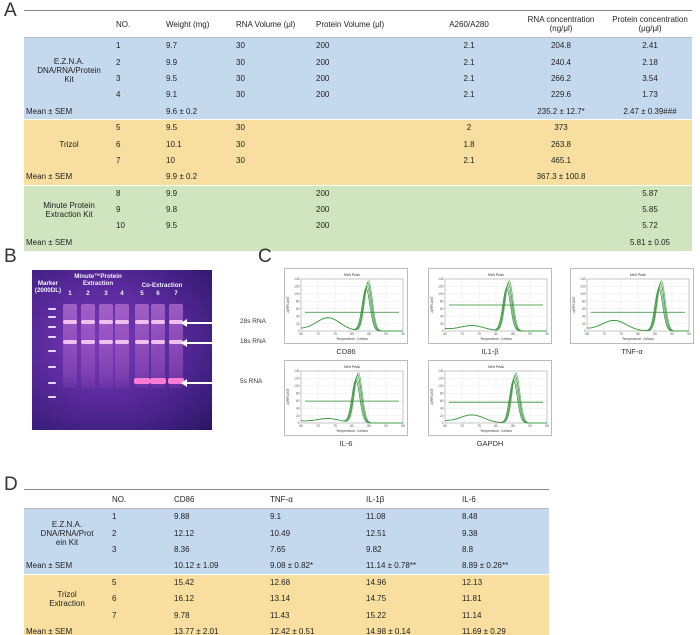 The height and width of the screenshot is (635, 700). Describe the element at coordinates (369, 24) in the screenshot. I see `table-a-header-cell: Protein Volume (μl)` at that location.